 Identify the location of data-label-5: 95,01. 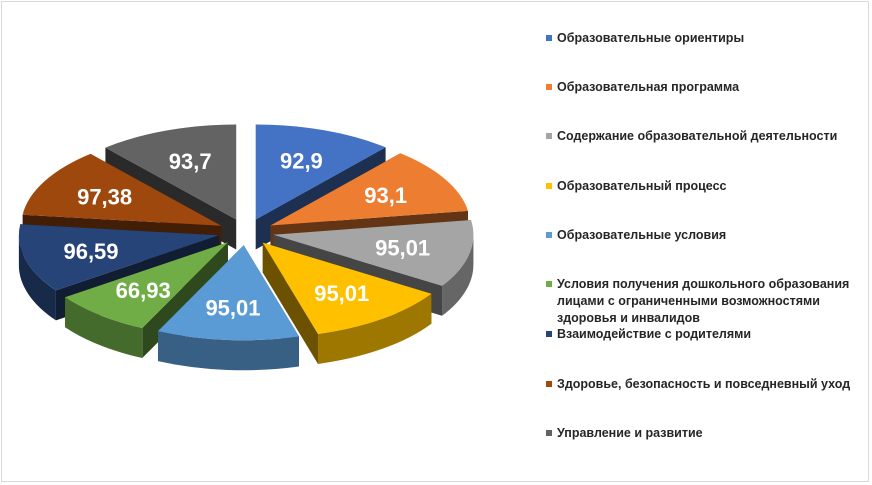
(232, 308).